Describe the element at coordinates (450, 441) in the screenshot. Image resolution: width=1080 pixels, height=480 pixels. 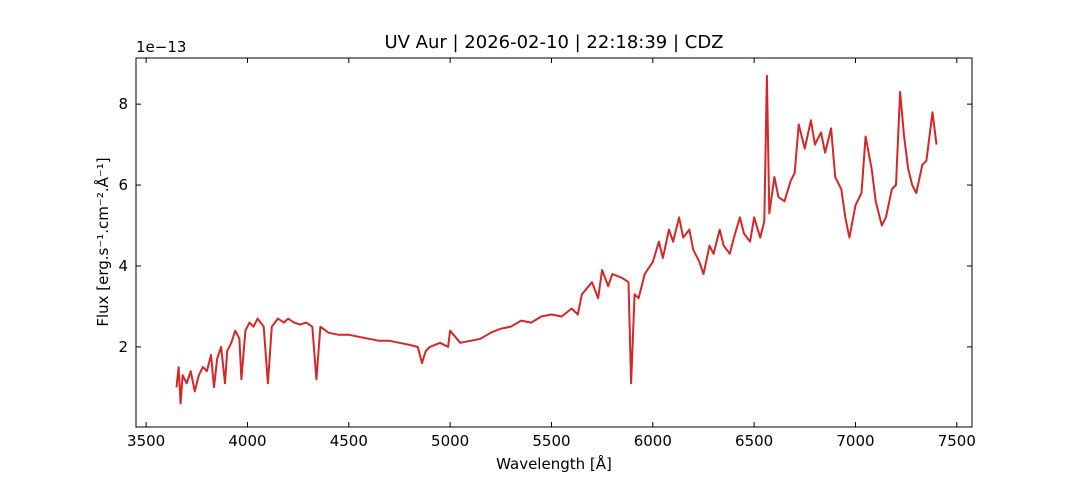
I see `x-tick-label: 5000` at that location.